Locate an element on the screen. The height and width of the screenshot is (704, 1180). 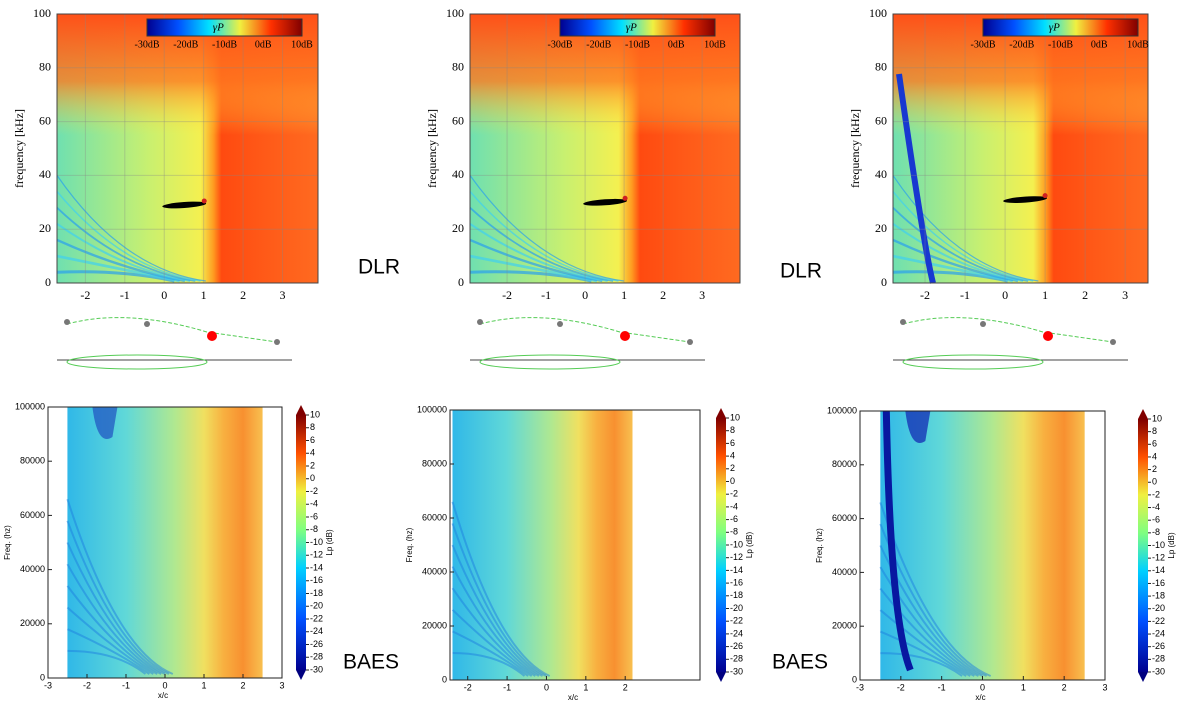
colorbar-tick-label: -14 is located at coordinates (316, 567).